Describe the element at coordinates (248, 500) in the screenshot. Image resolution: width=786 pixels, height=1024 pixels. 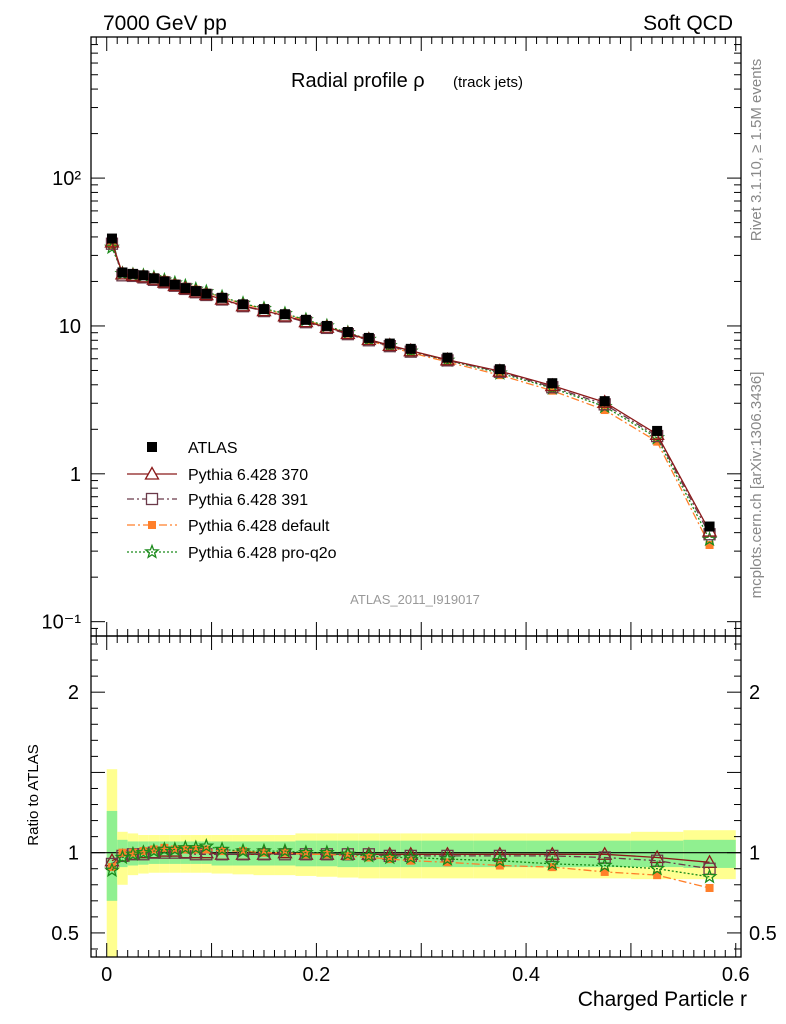
I see `legend-label-p391: Pythia 6.428 391` at that location.